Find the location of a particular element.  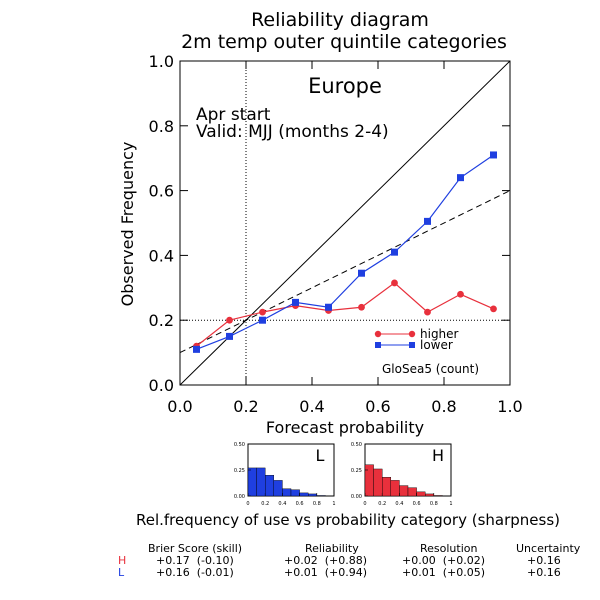

y-tick-label: 0.2 is located at coordinates (161, 320).